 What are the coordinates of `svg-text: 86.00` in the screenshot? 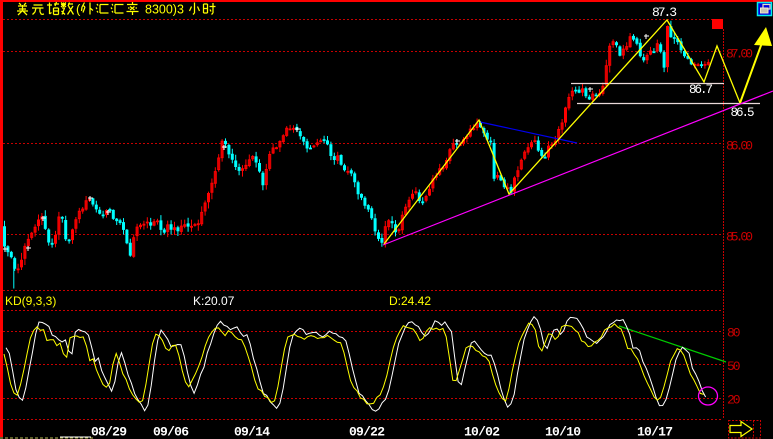 It's located at (739, 145).